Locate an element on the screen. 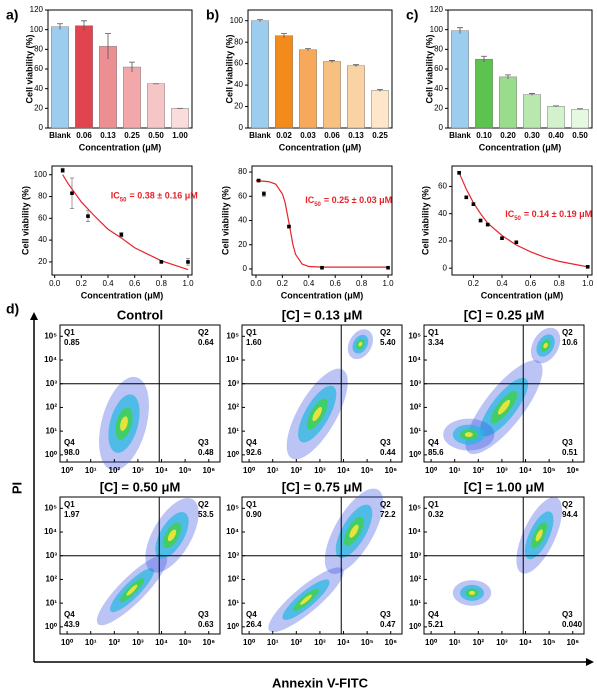 This screenshot has width=597, height=700. x-tick-label: 0.4 is located at coordinates (108, 283).